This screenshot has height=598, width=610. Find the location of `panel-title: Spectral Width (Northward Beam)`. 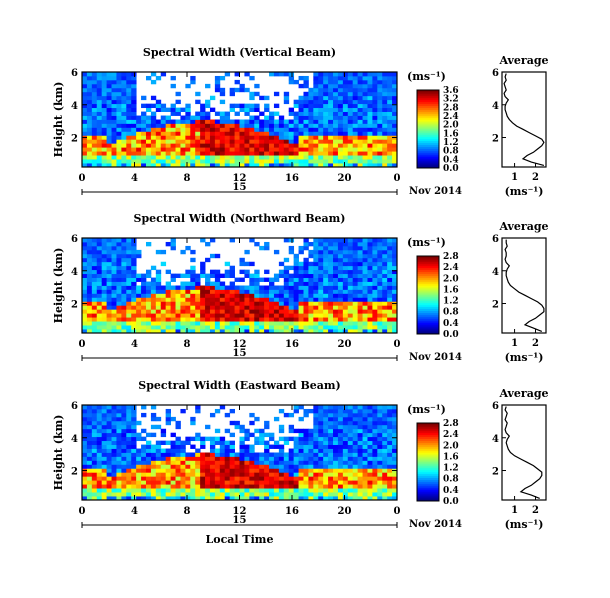

panel-title: Spectral Width (Northward Beam) is located at coordinates (240, 218).